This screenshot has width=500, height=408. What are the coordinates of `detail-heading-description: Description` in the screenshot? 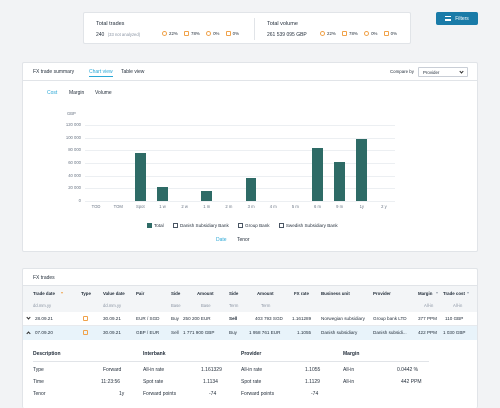 It's located at (47, 354).